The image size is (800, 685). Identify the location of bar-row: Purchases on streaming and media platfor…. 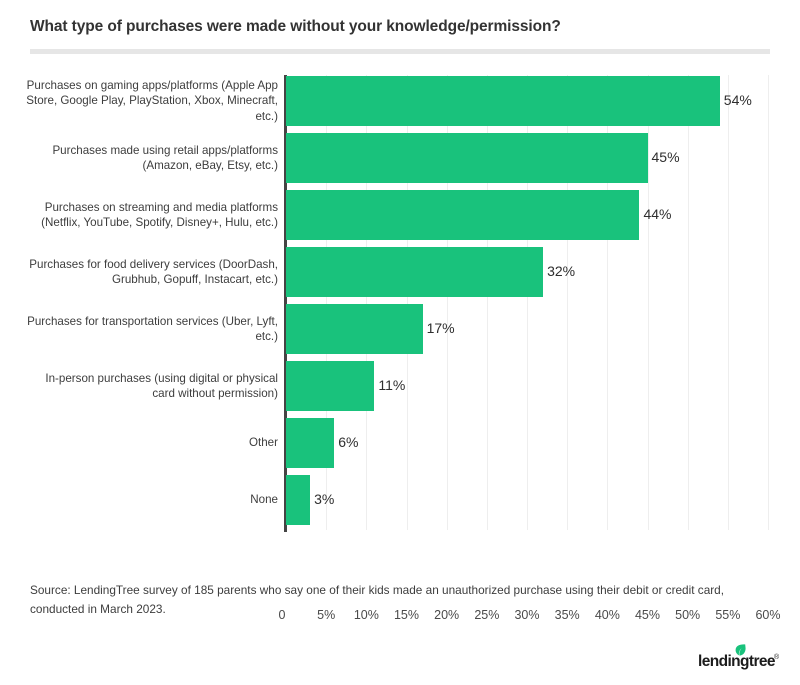
(400, 215).